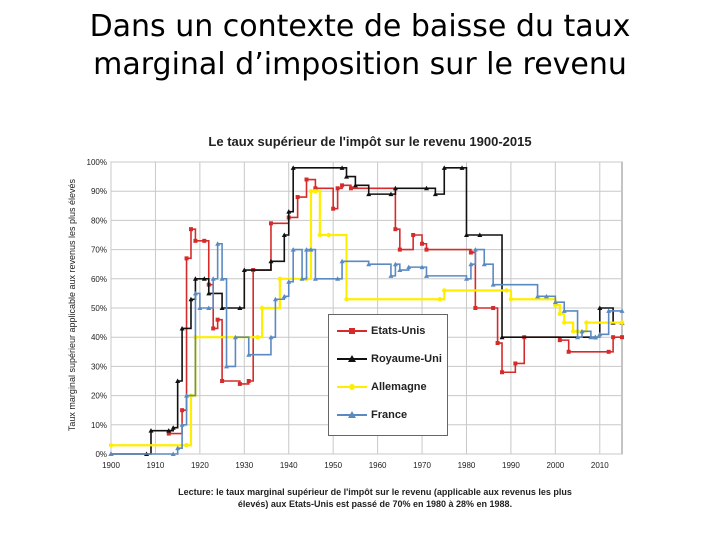 This screenshot has width=720, height=540. I want to click on legend-label: Etats-Unis, so click(398, 331).